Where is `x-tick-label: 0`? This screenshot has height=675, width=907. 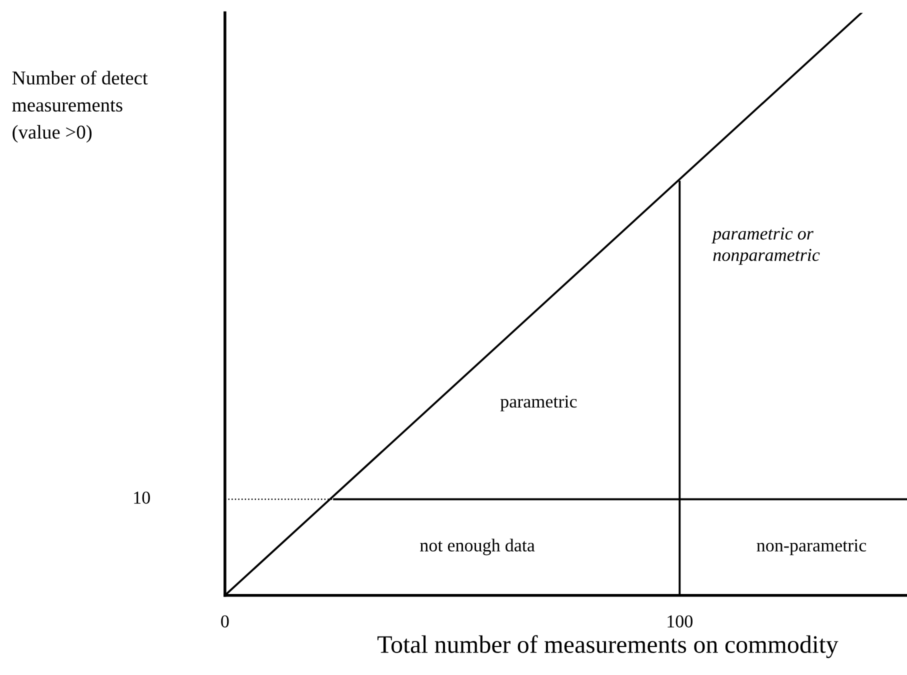
x-tick-label: 0 is located at coordinates (225, 621).